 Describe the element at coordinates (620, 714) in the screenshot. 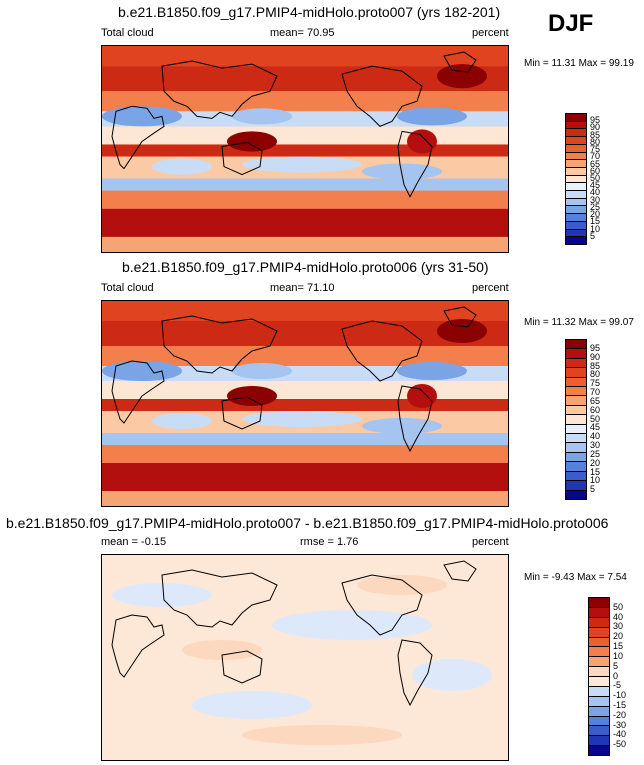

I see `colorbar-tick-label: -20` at that location.